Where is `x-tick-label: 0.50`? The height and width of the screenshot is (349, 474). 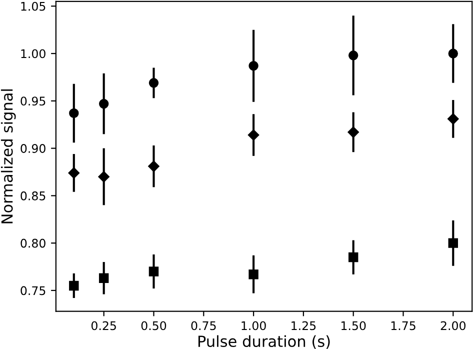
x-tick-label: 0.50 is located at coordinates (153, 325).